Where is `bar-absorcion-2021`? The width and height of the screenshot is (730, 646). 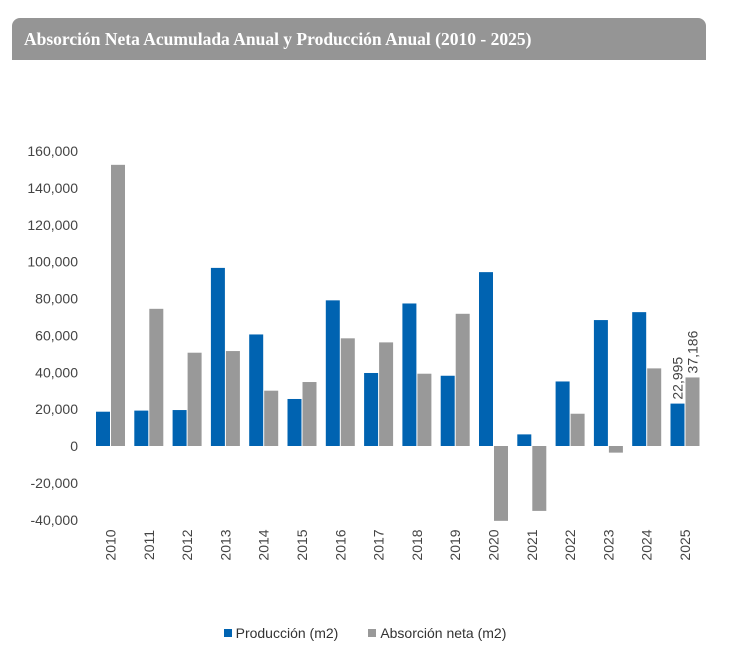
bar-absorcion-2021 is located at coordinates (539, 478).